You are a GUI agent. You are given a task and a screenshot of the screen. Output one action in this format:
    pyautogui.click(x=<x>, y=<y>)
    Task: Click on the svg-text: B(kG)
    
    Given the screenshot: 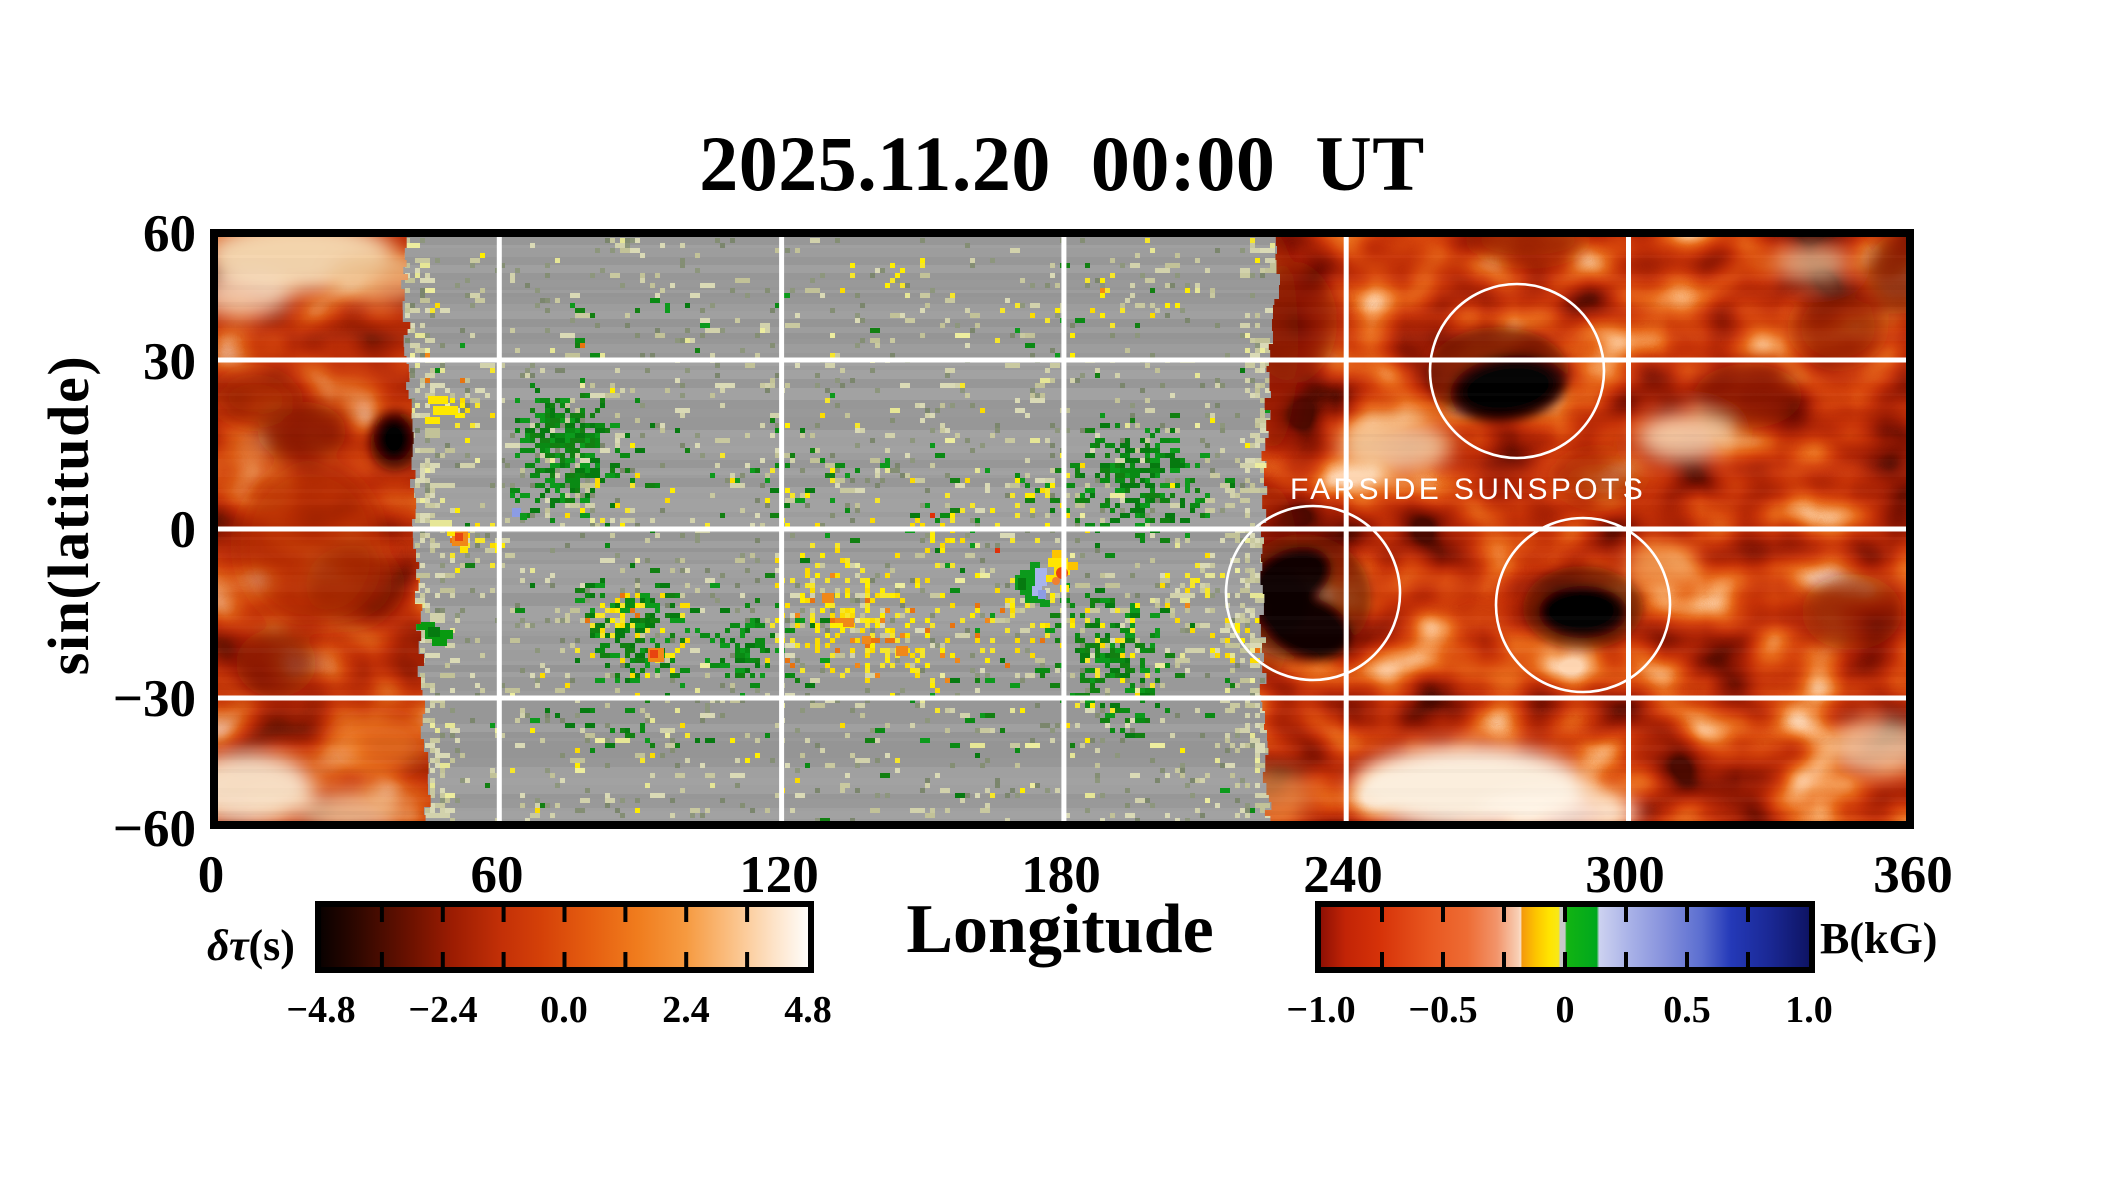 What is the action you would take?
    pyautogui.click(x=1878, y=938)
    